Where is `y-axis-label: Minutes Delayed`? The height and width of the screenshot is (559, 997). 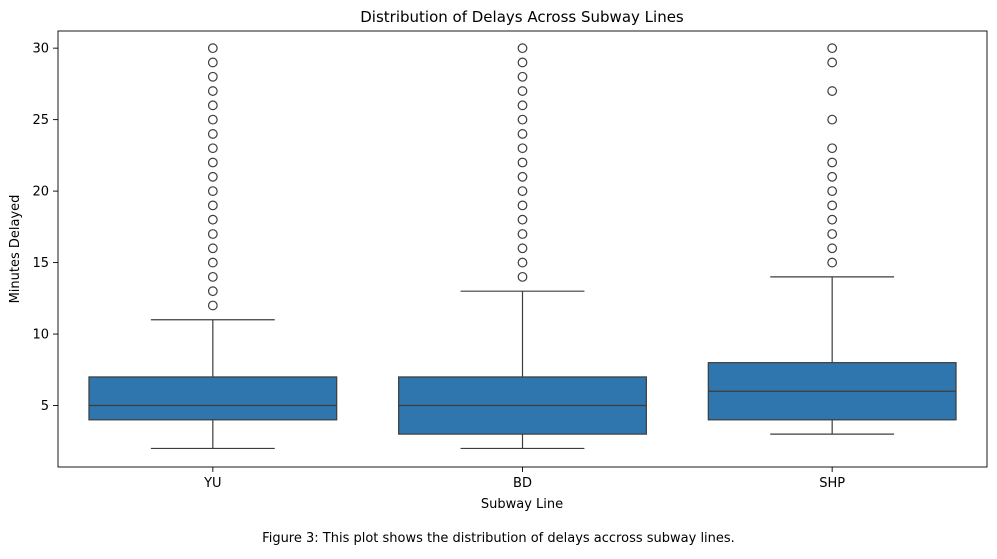
y-axis-label: Minutes Delayed is located at coordinates (15, 249).